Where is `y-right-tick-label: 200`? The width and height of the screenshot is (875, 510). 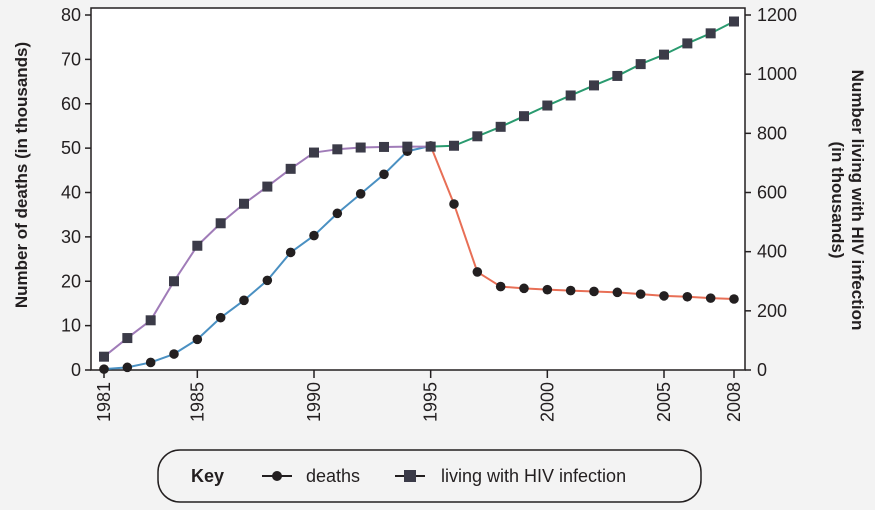 y-right-tick-label: 200 is located at coordinates (772, 311).